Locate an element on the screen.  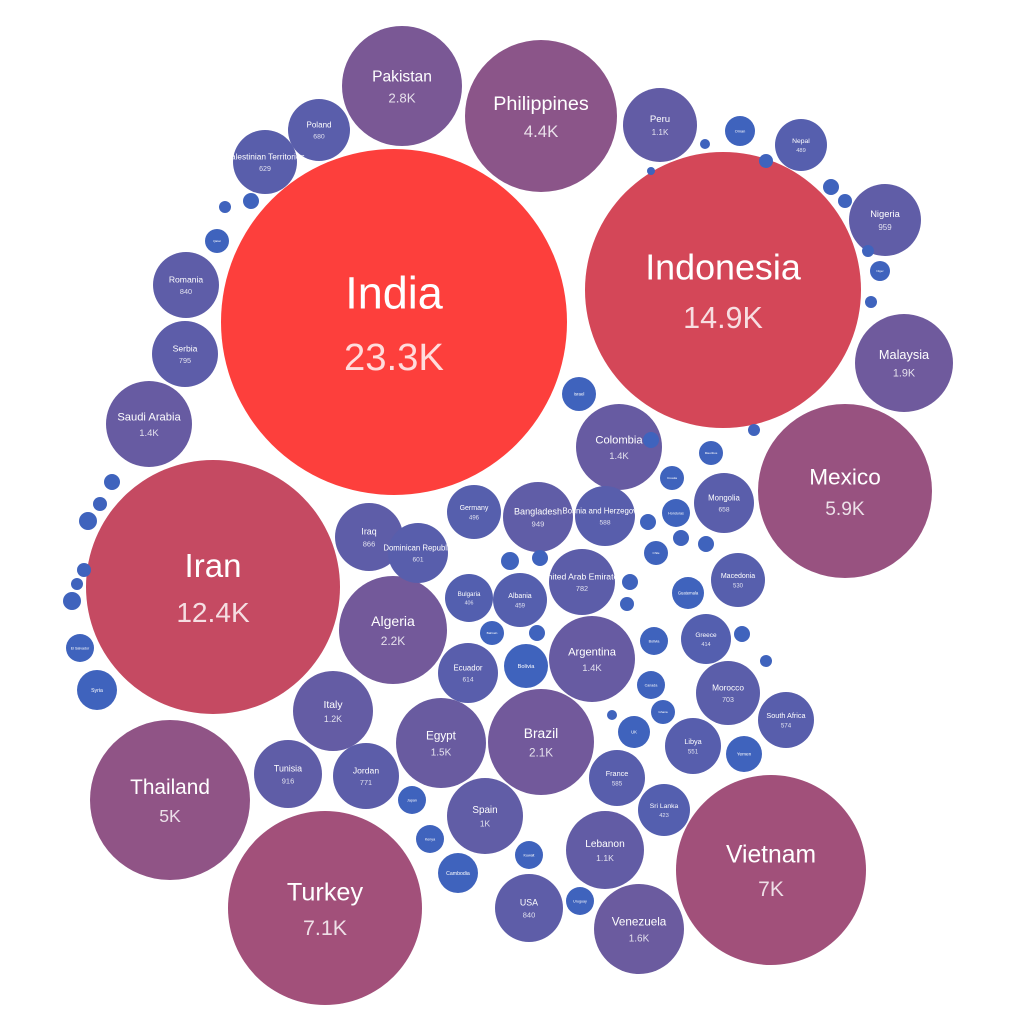
bubble-uk: UK is located at coordinates (634, 732).